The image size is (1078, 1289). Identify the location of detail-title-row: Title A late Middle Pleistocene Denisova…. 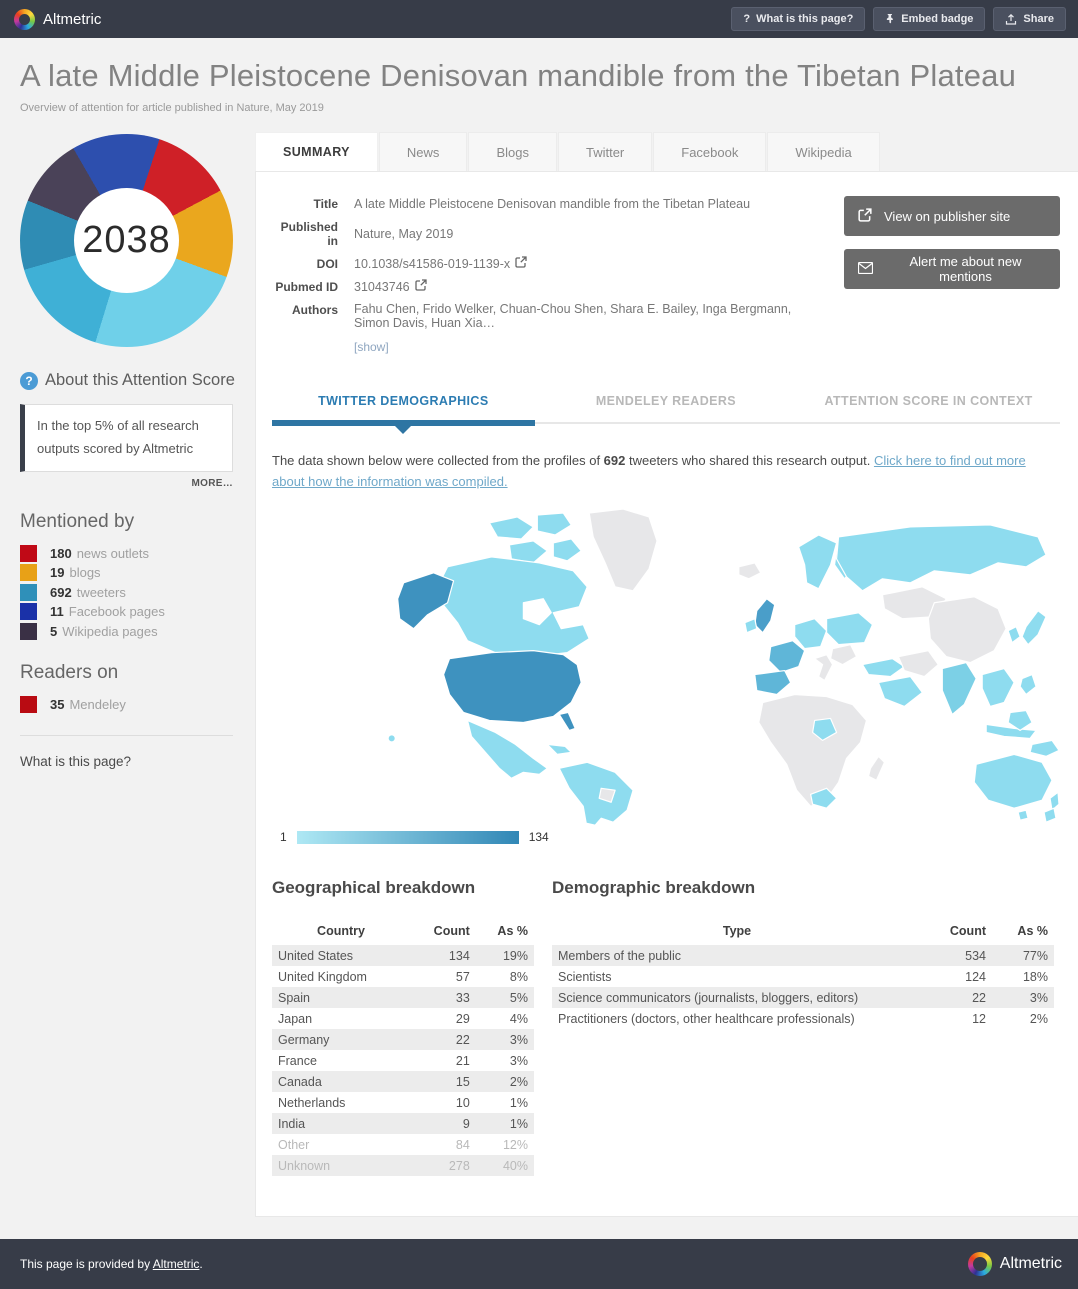
(532, 204).